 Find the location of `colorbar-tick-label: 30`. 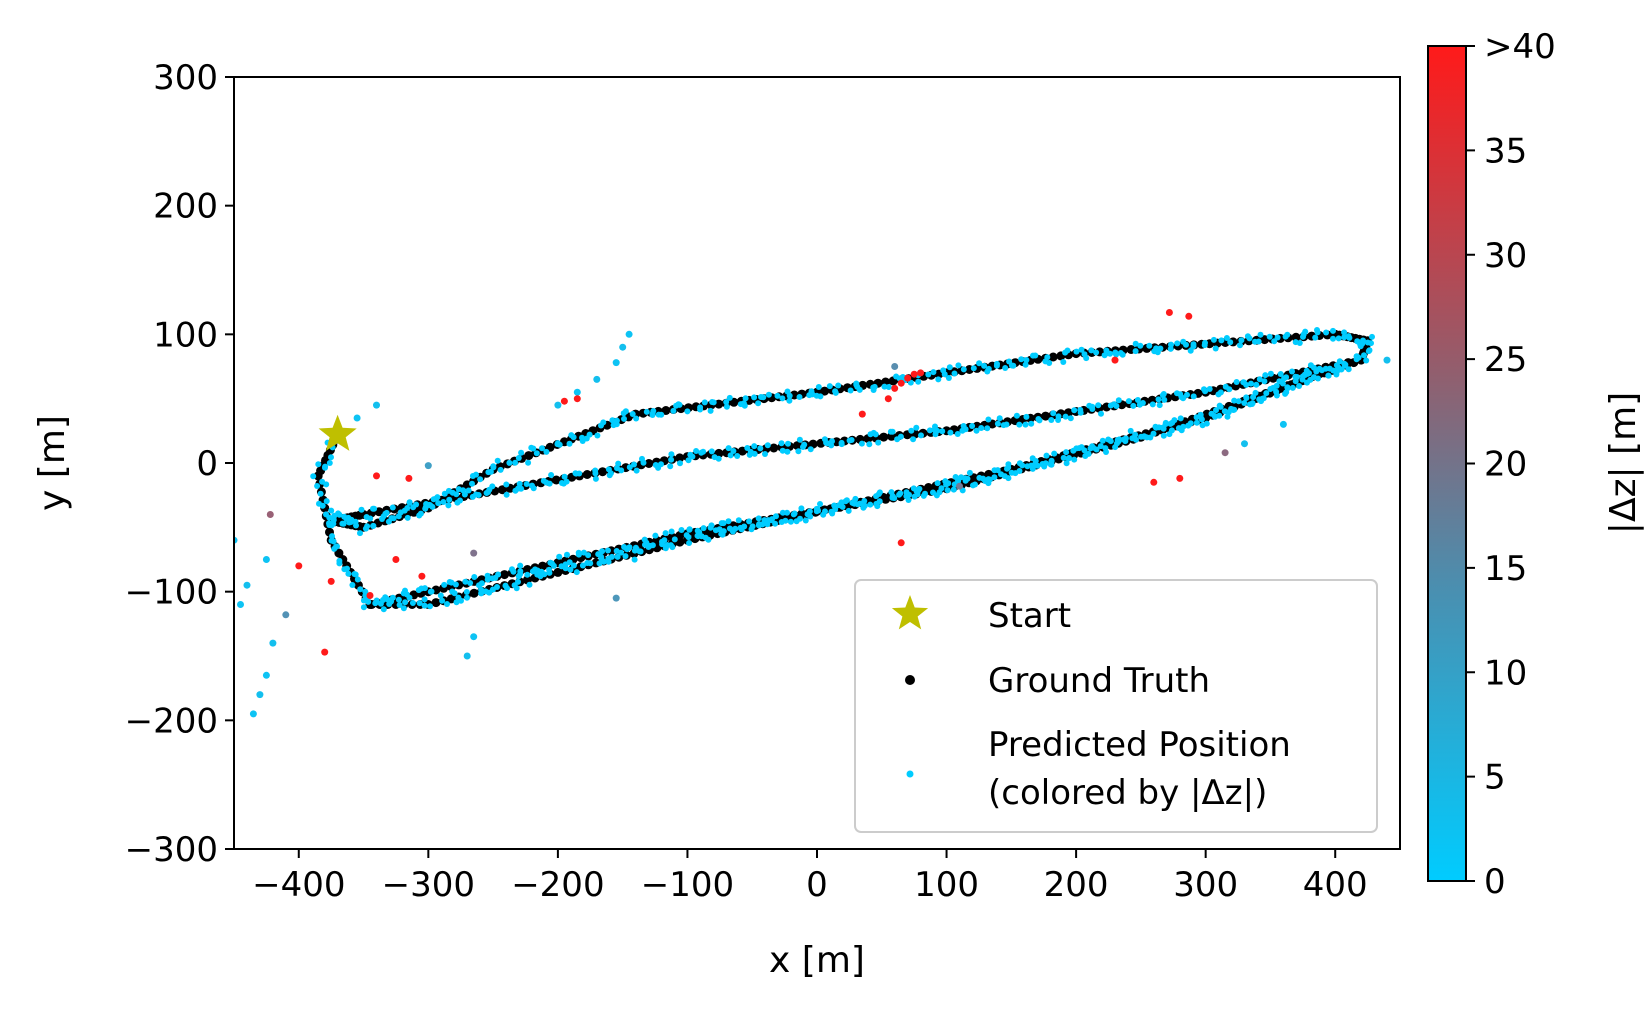

colorbar-tick-label: 30 is located at coordinates (1505, 256).